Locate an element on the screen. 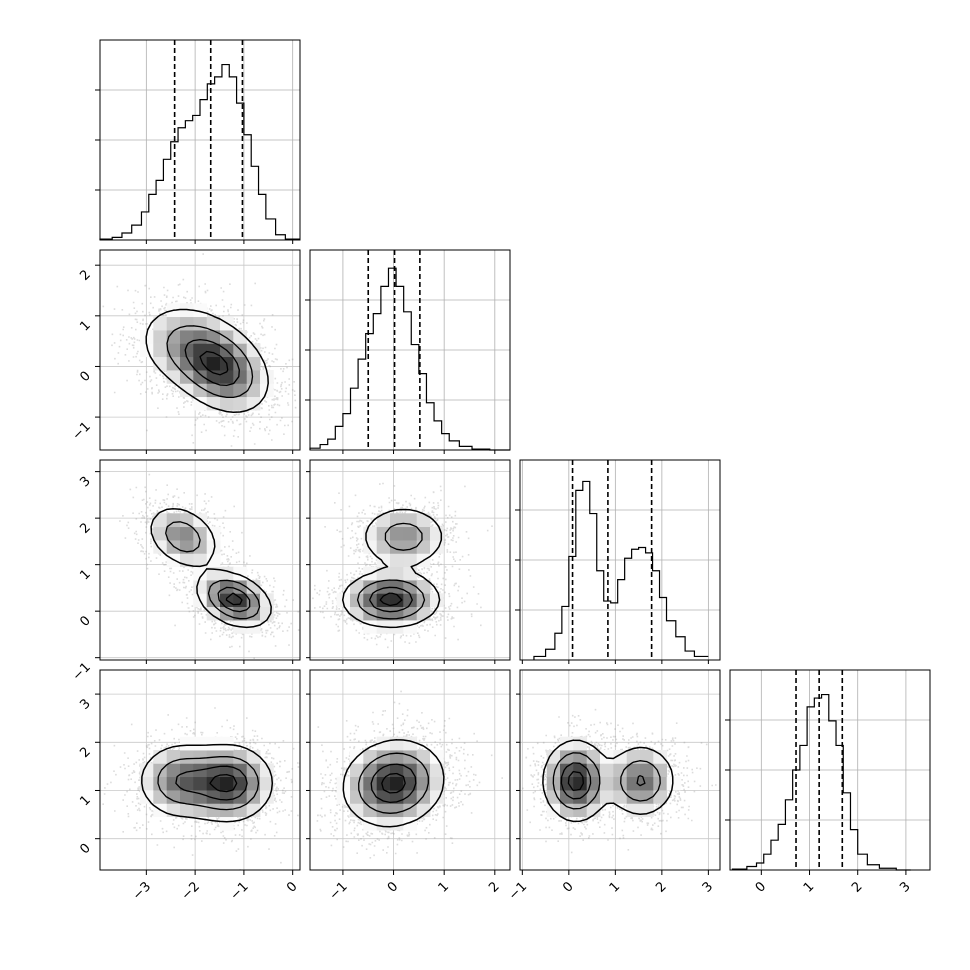  y-tick-label: 3 is located at coordinates (85, 704).